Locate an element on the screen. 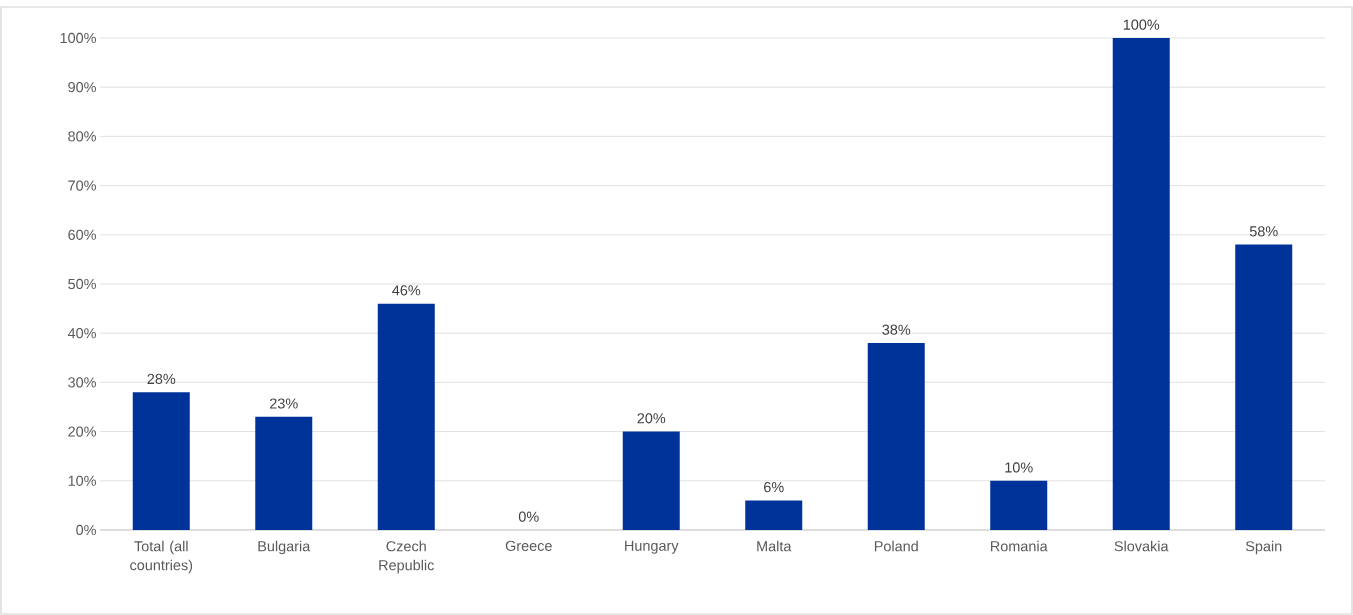  data-label: 0% is located at coordinates (528, 516).